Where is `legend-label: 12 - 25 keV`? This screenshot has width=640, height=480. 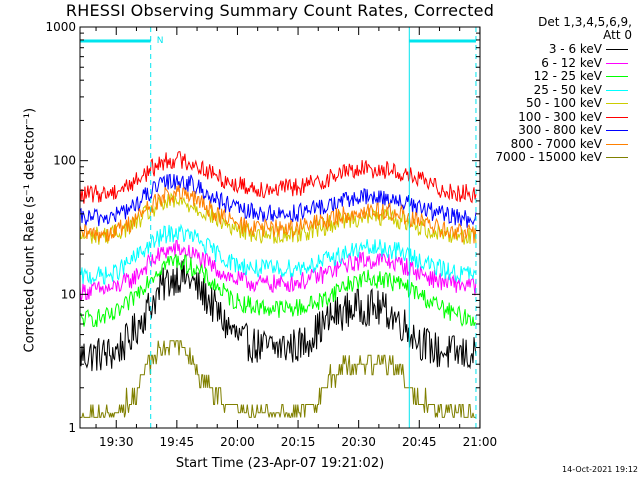
legend-label: 12 - 25 keV is located at coordinates (567, 76).